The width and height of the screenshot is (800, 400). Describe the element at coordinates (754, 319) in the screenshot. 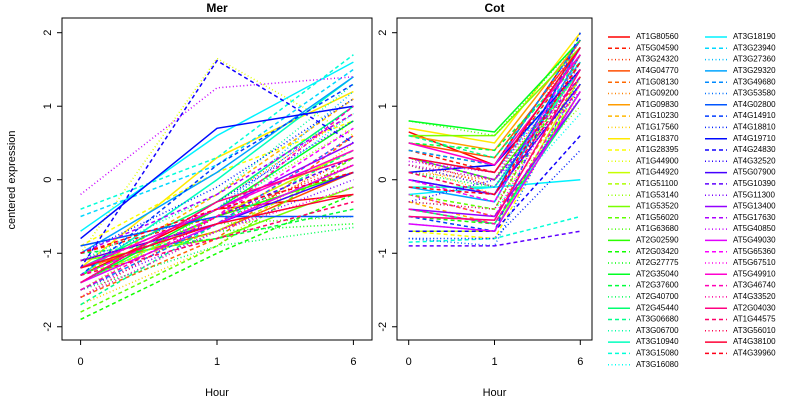

I see `legend-label: AT1G44575` at that location.